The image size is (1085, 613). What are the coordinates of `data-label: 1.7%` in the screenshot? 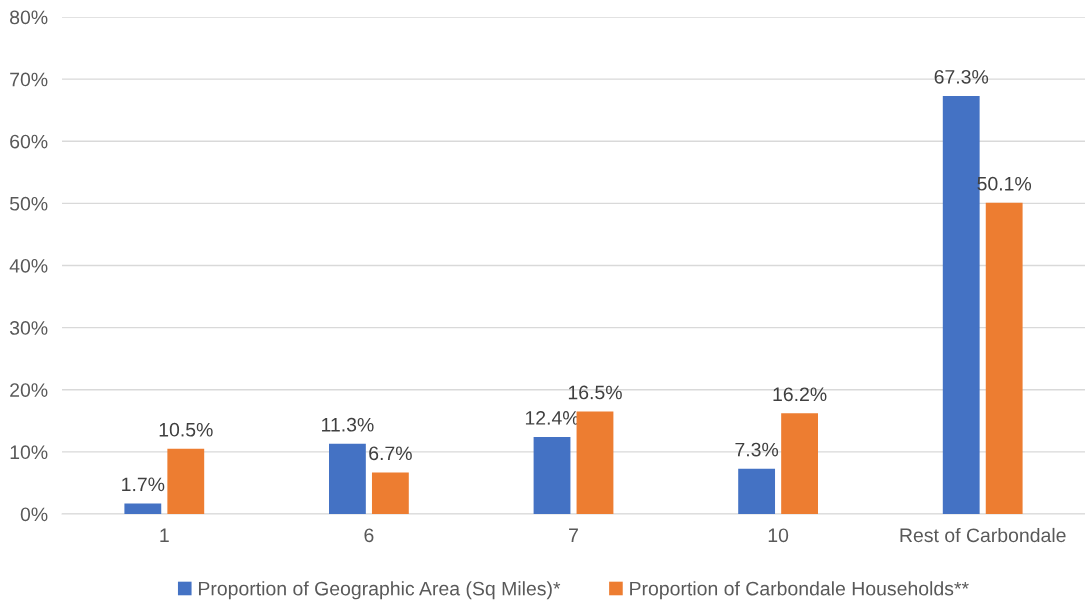 It's located at (143, 484).